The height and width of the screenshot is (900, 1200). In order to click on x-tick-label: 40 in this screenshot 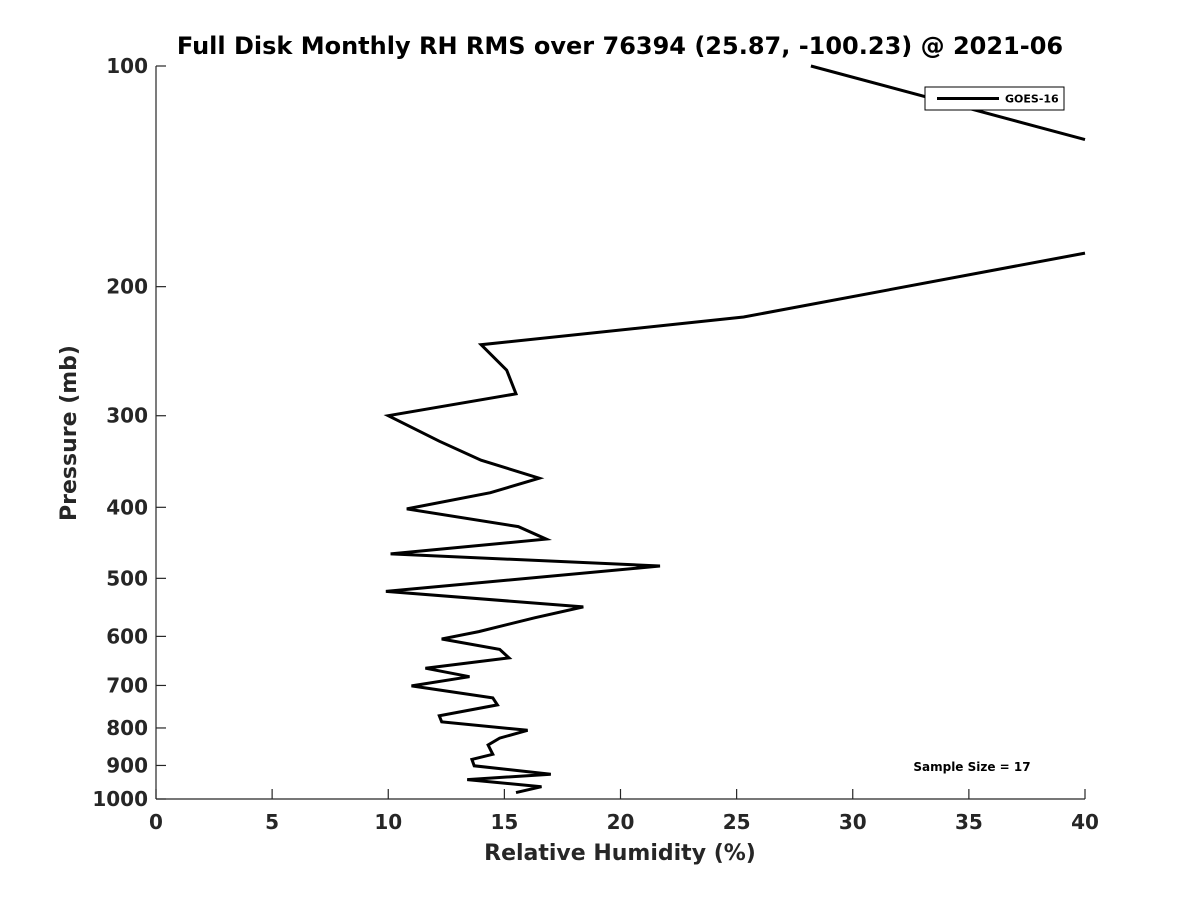, I will do `click(1085, 822)`.